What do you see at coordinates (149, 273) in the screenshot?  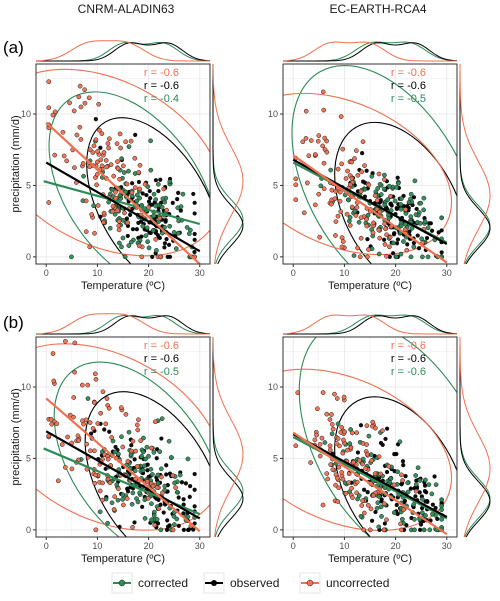 I see `x-tick-label: 20` at bounding box center [149, 273].